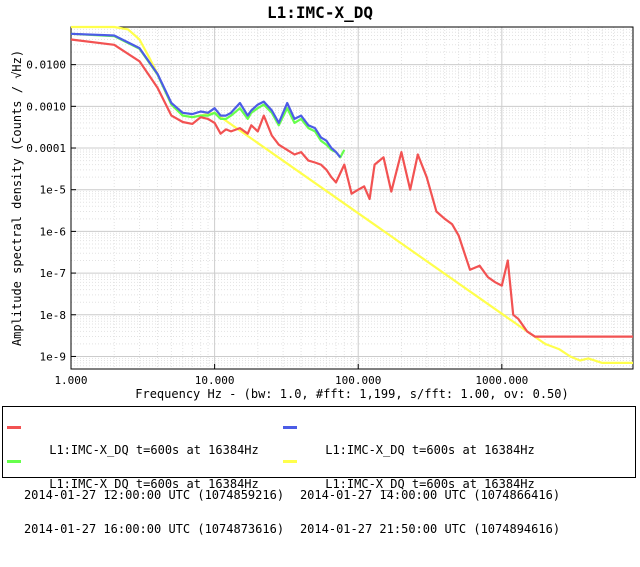 Image resolution: width=640 pixels, height=567 pixels. I want to click on y-tick-label: 0.0001, so click(46, 148).